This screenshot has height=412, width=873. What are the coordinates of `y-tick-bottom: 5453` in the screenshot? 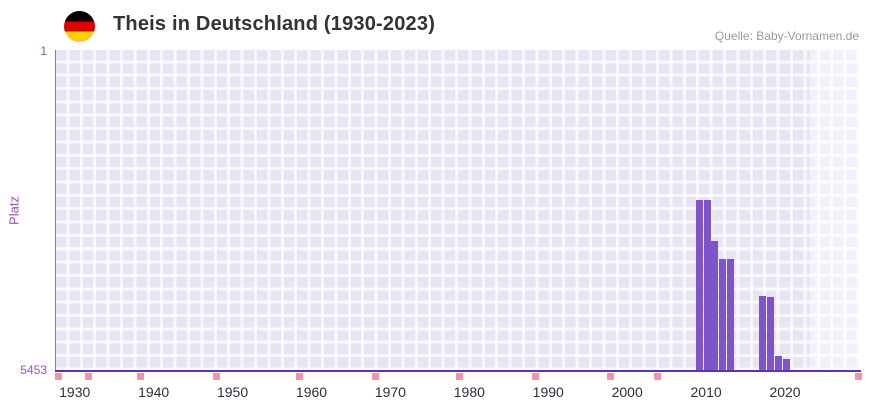 It's located at (33, 370).